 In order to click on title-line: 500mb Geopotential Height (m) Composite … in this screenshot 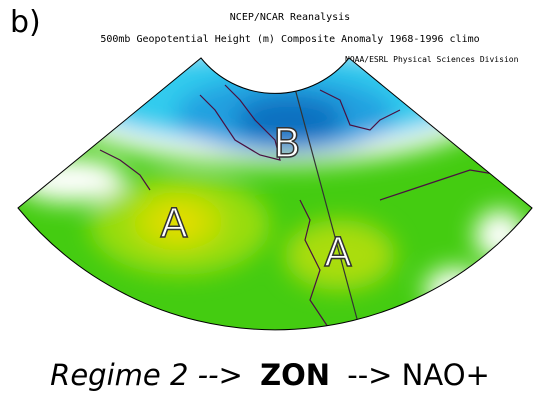, I will do `click(289, 39)`.